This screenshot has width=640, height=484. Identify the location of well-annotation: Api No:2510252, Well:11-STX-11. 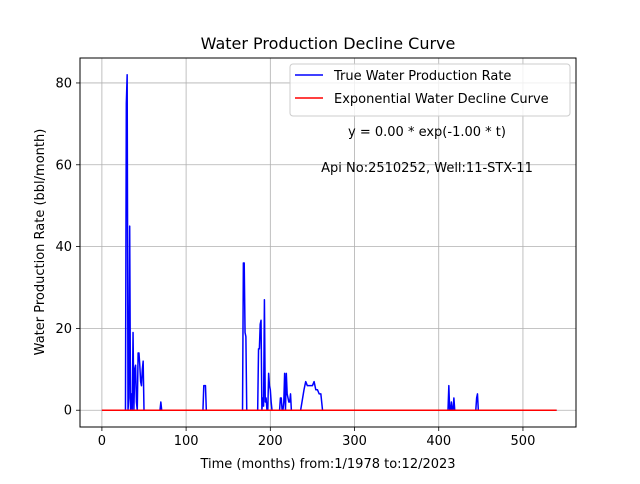
(427, 168).